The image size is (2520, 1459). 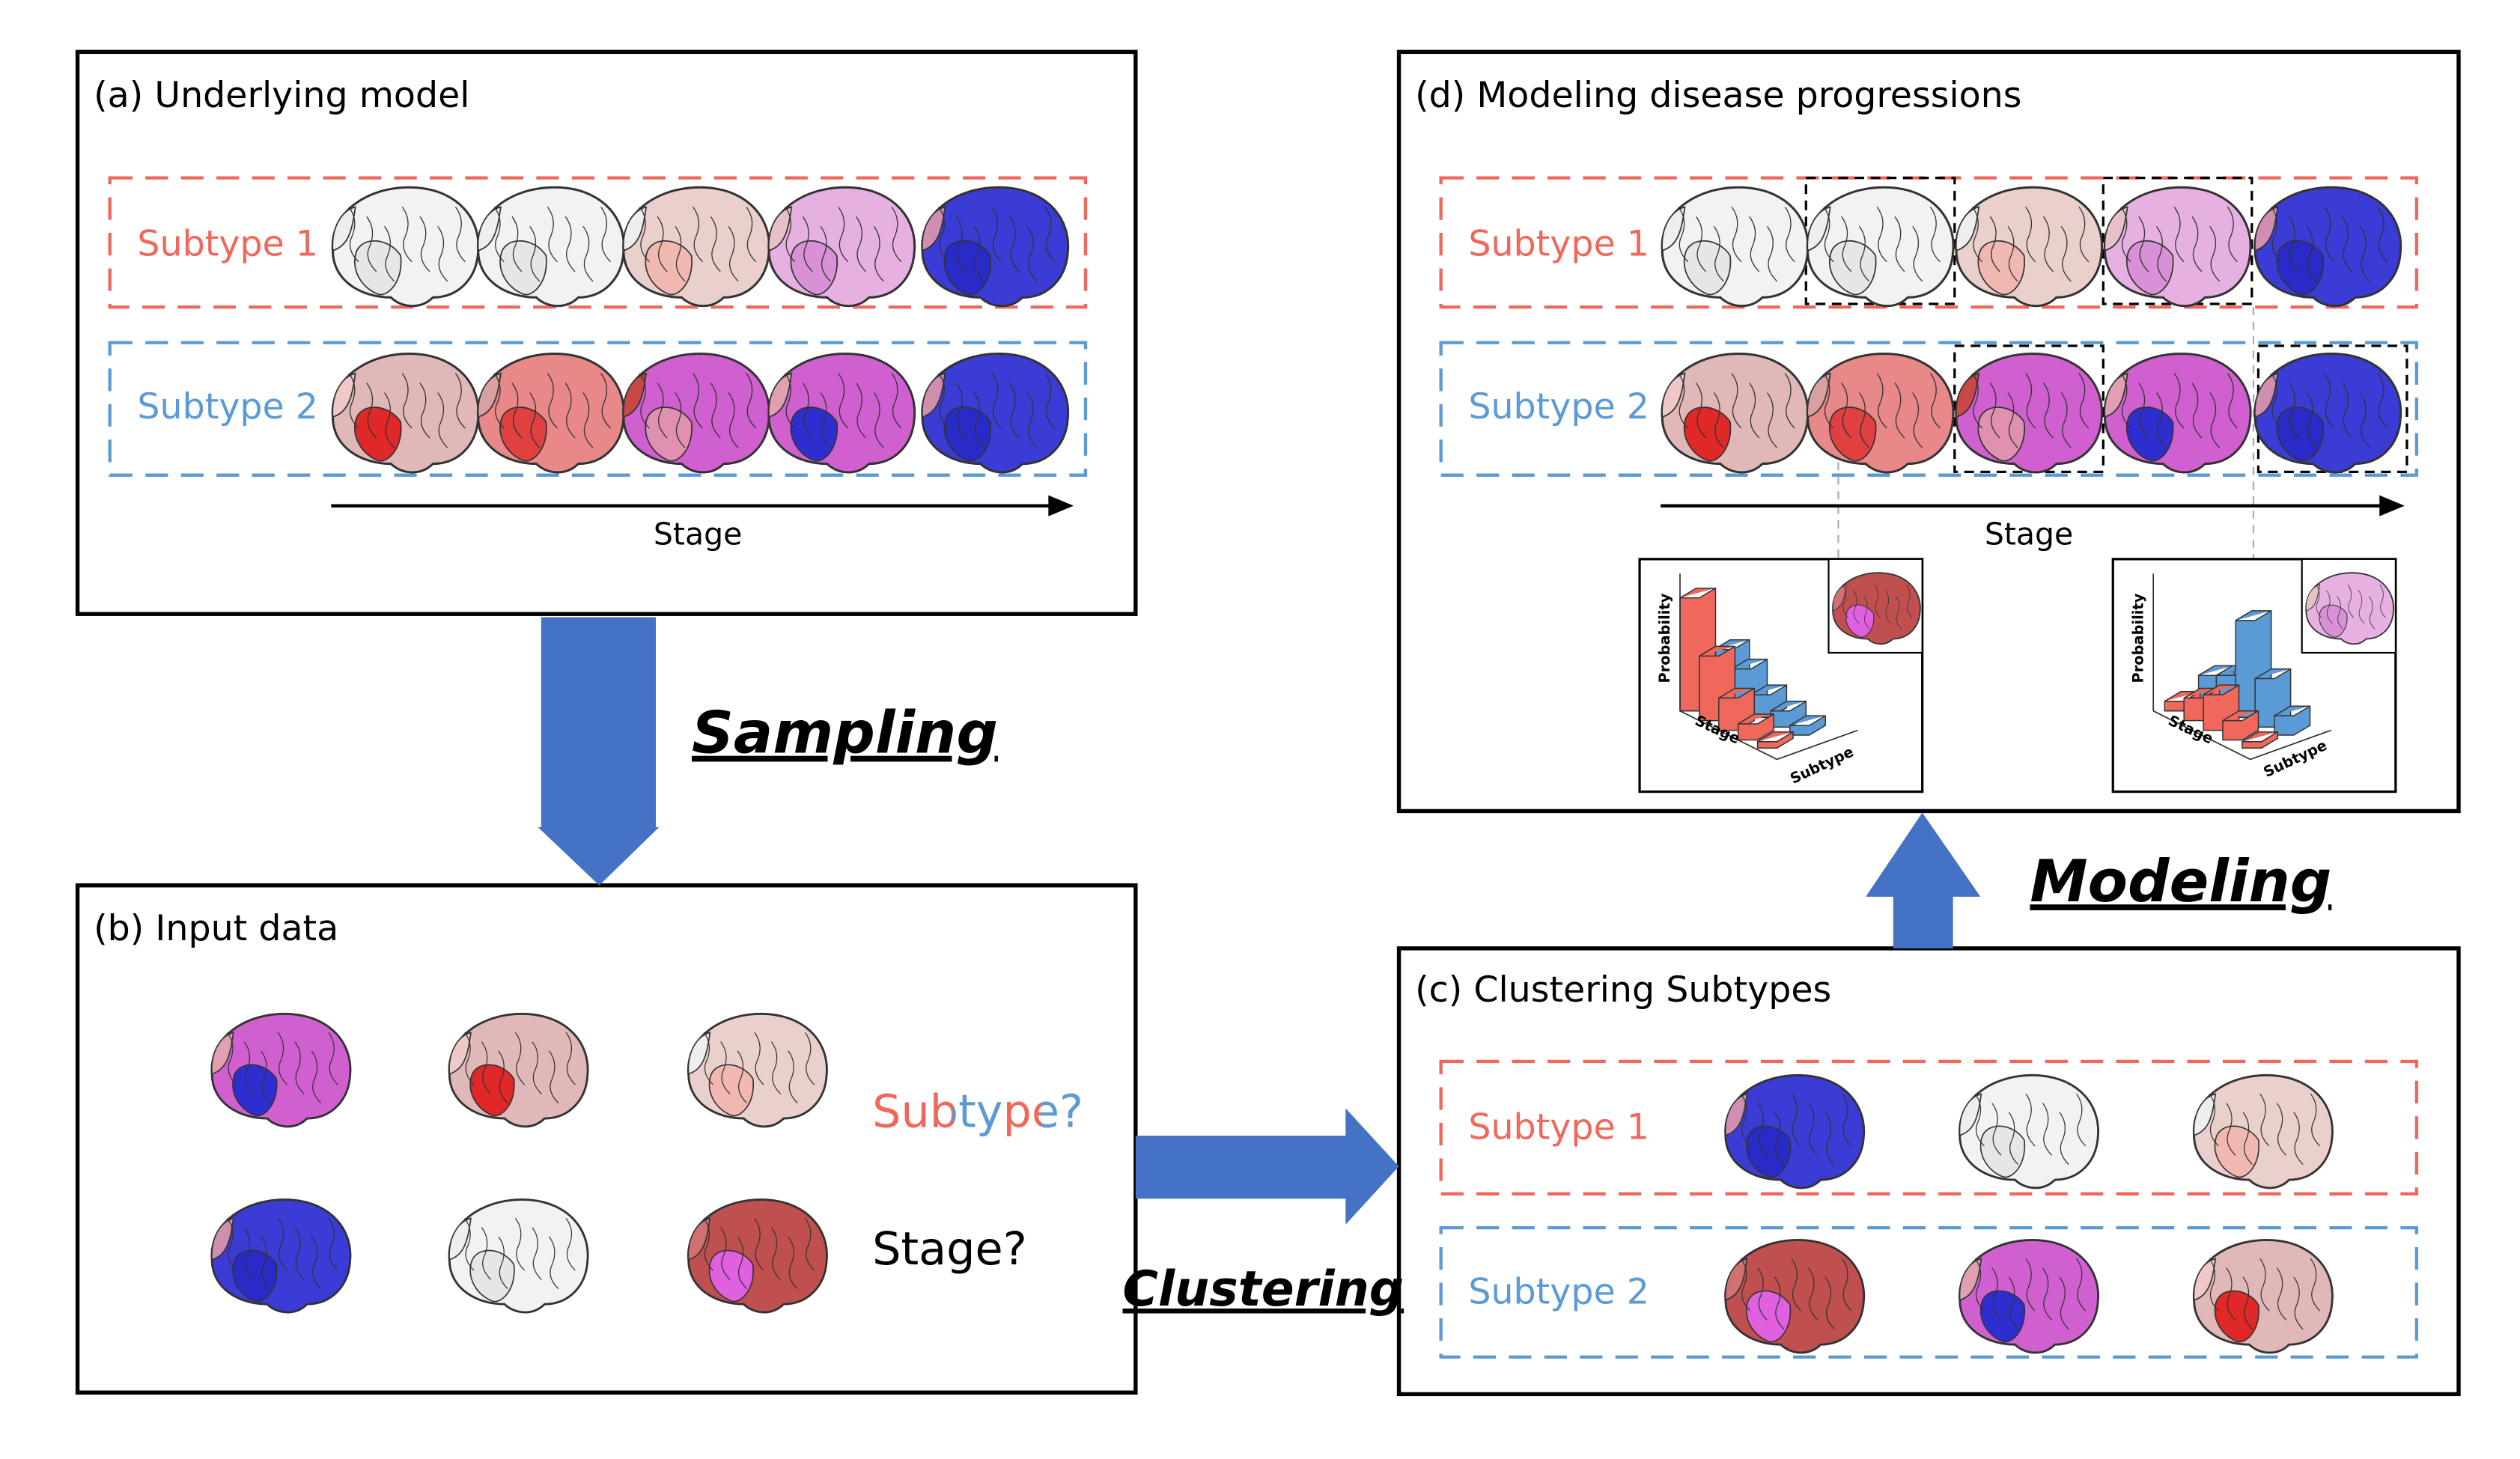 I want to click on arrow-label: Modeling, so click(x=2180, y=882).